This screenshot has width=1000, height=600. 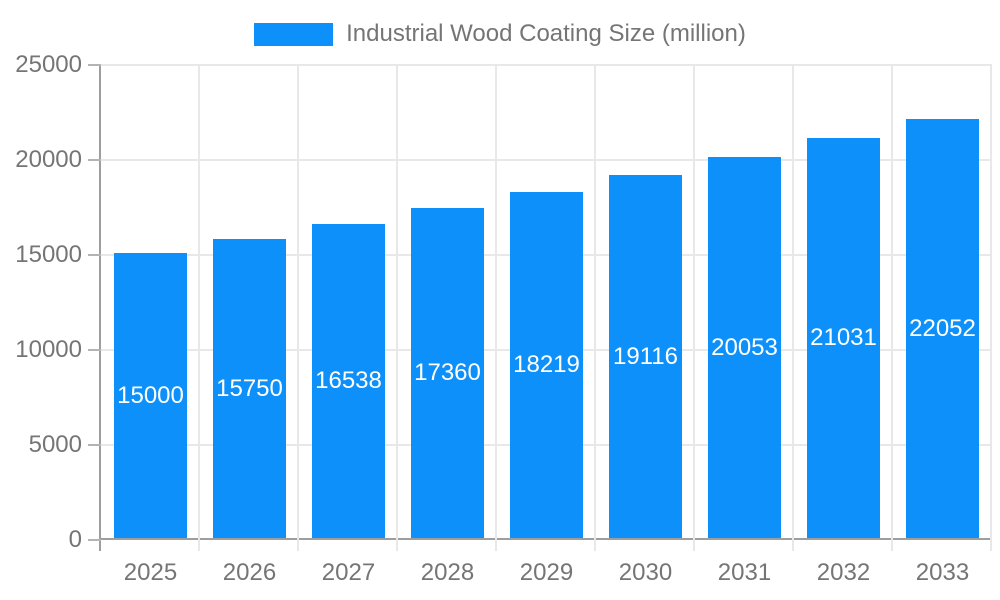 What do you see at coordinates (744, 572) in the screenshot?
I see `x-axis-label: 2031` at bounding box center [744, 572].